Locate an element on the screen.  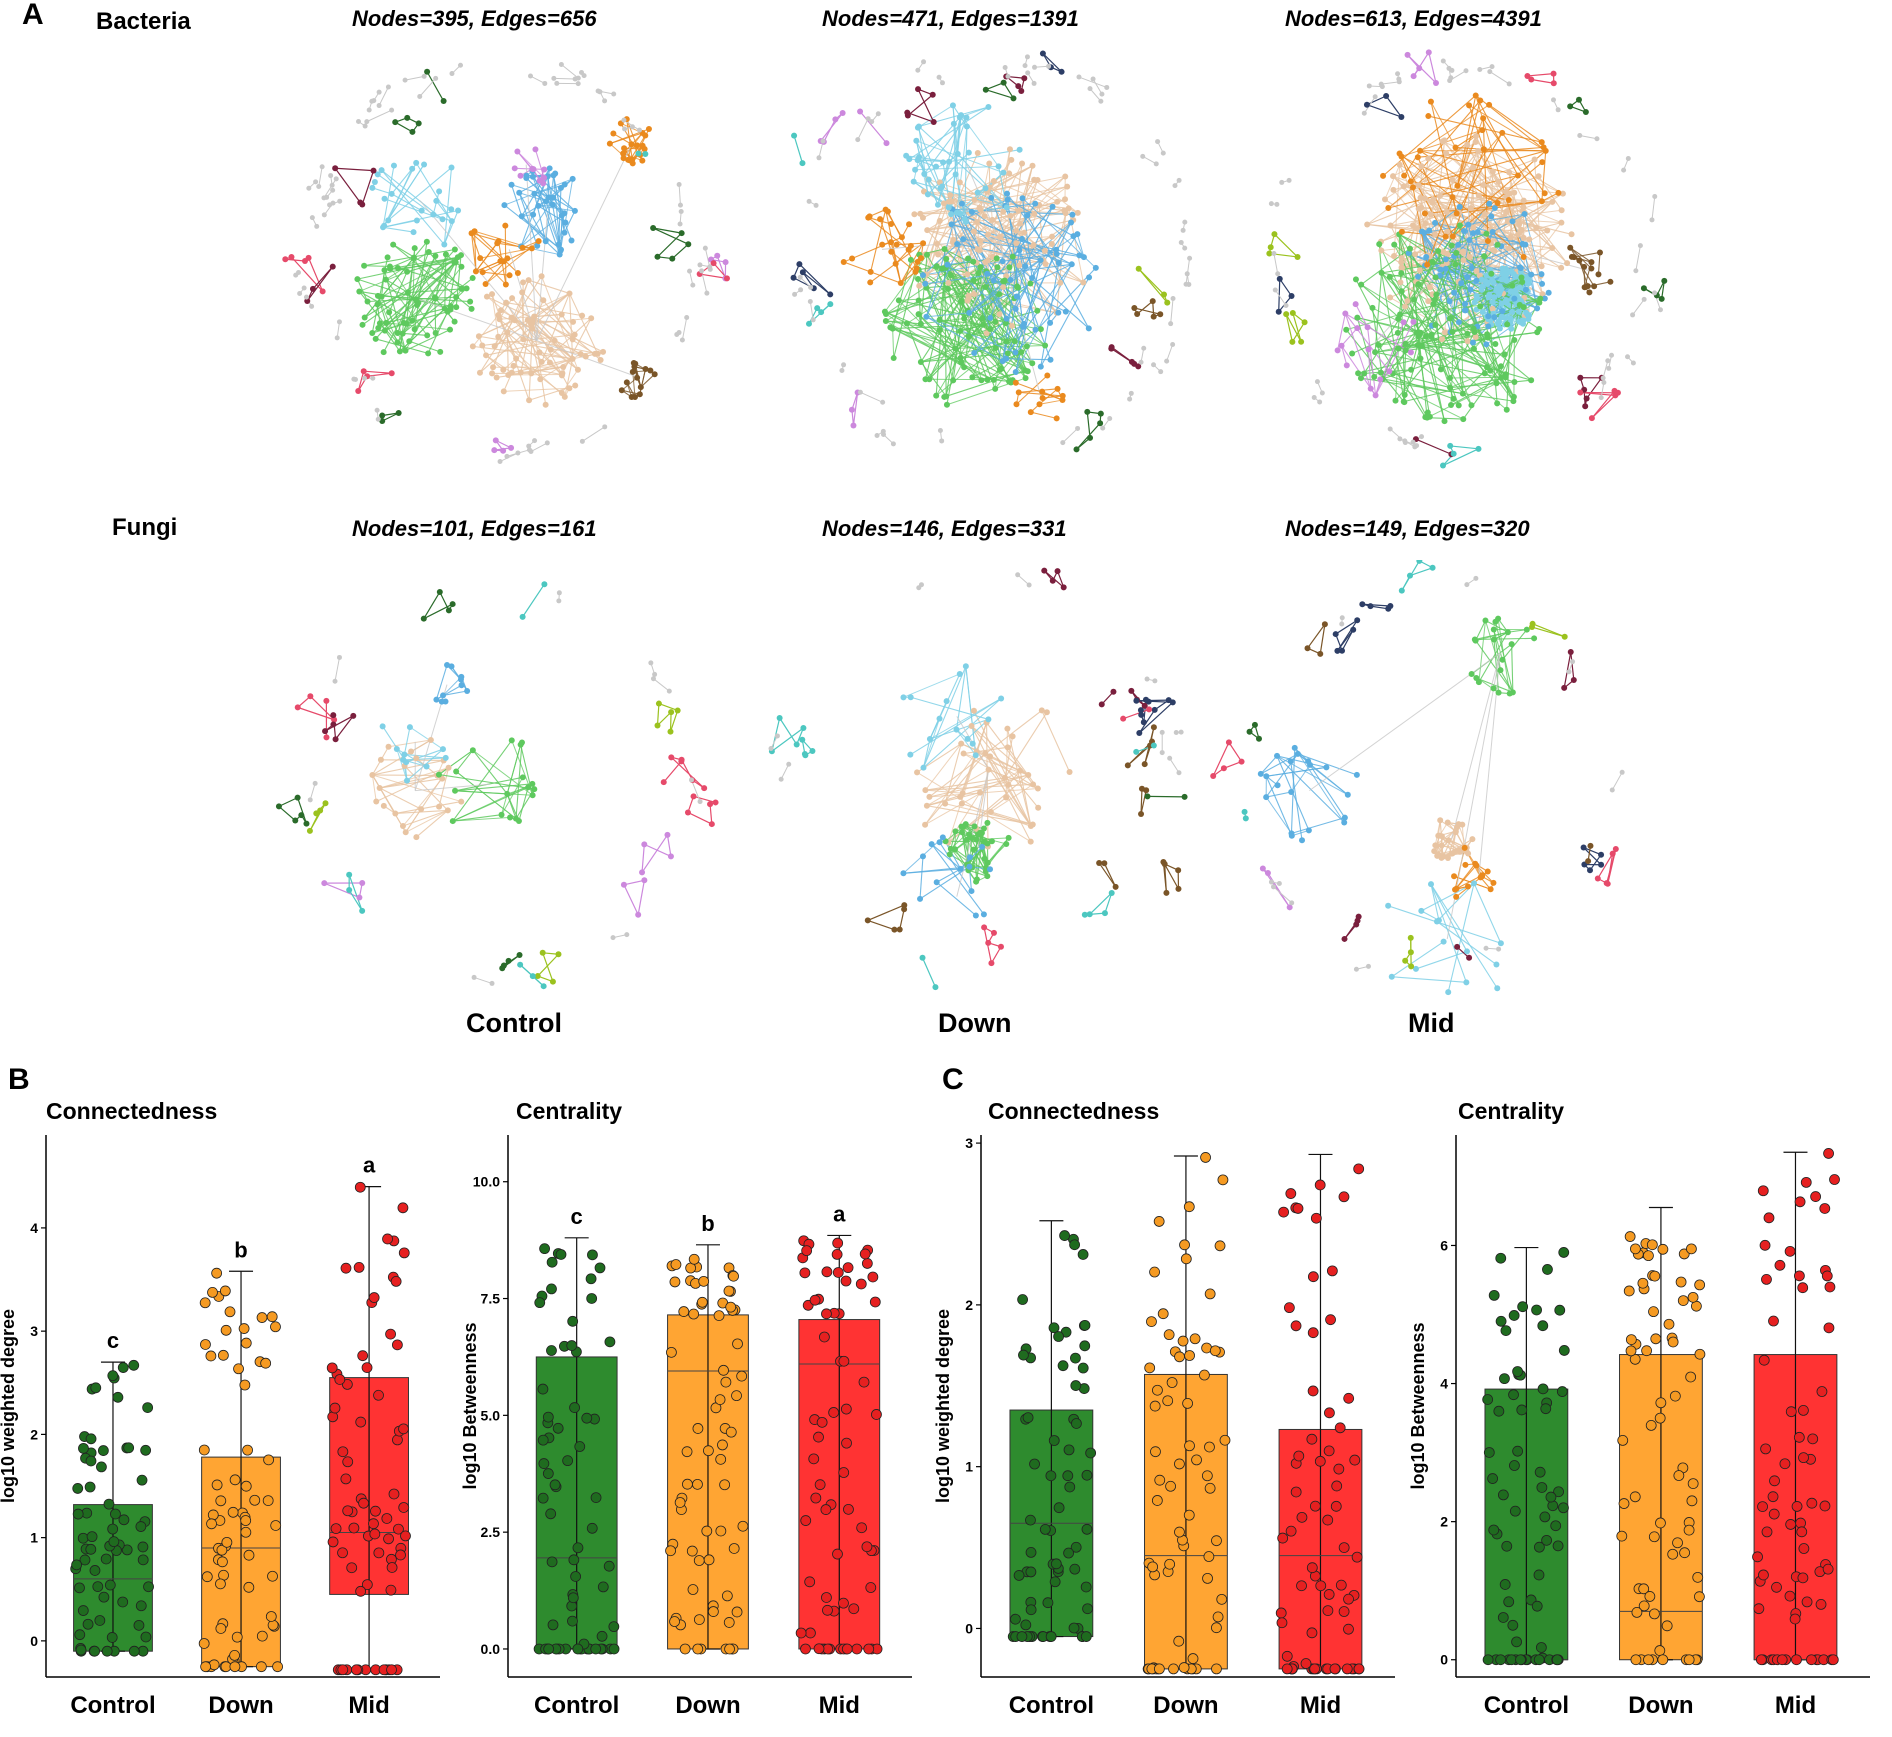
y-tick-label: 7.5 is located at coordinates (491, 1299).